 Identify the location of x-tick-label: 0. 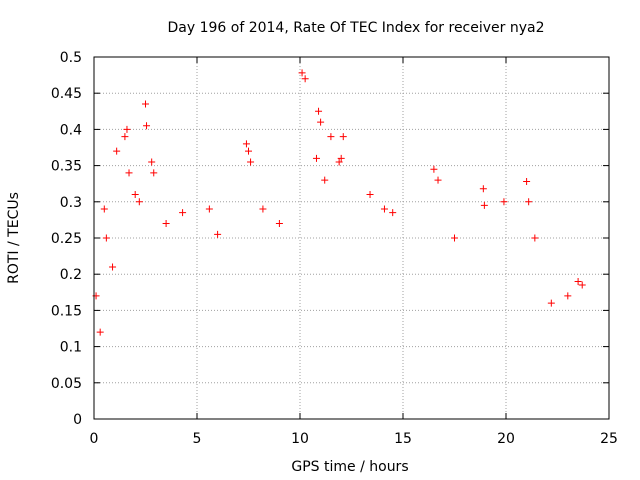
(94, 439).